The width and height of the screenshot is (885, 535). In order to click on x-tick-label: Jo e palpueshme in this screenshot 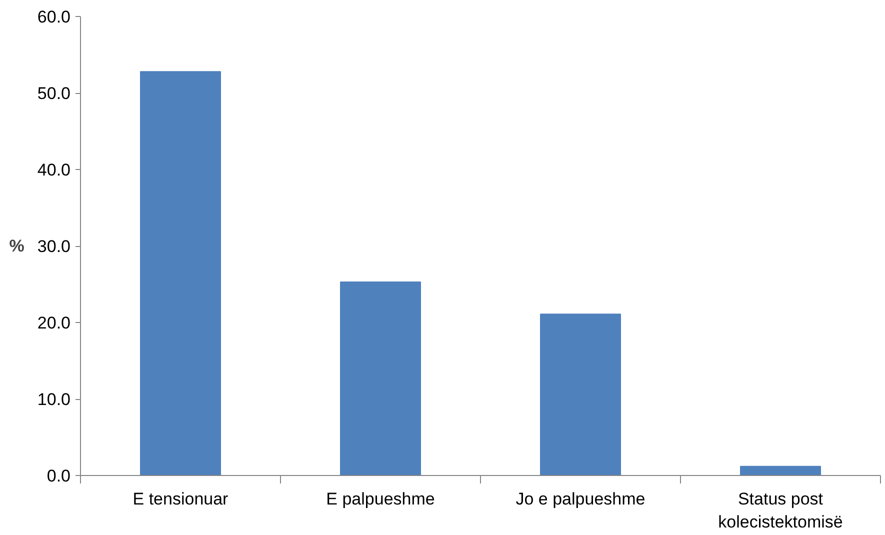, I will do `click(581, 499)`.